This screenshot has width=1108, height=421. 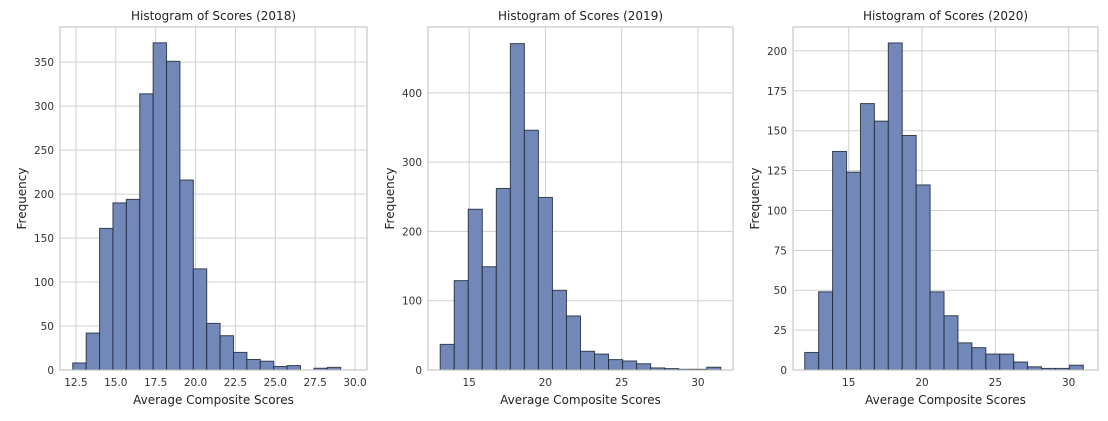 What do you see at coordinates (44, 63) in the screenshot?
I see `y-tick-label: 350` at bounding box center [44, 63].